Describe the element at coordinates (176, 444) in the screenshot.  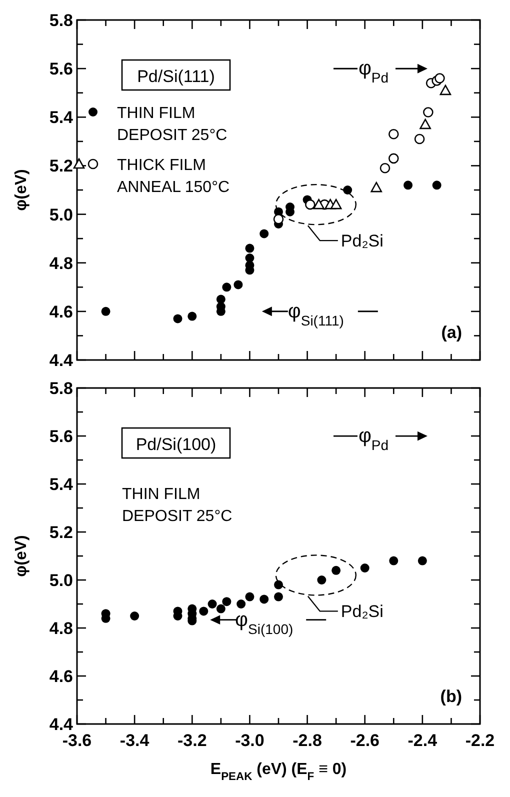
I see `text: Pd/Si(100)` at that location.